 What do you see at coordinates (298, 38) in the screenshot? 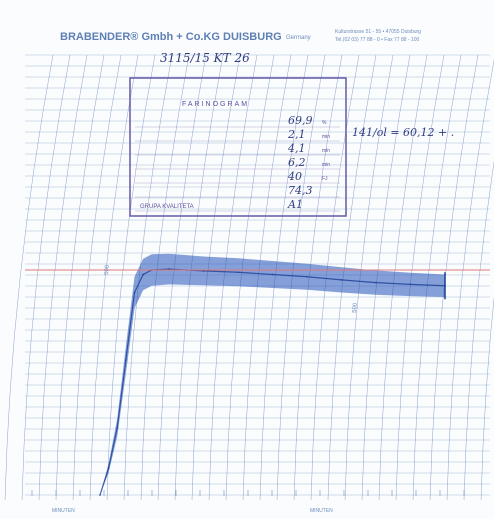
I see `country: Germany` at bounding box center [298, 38].